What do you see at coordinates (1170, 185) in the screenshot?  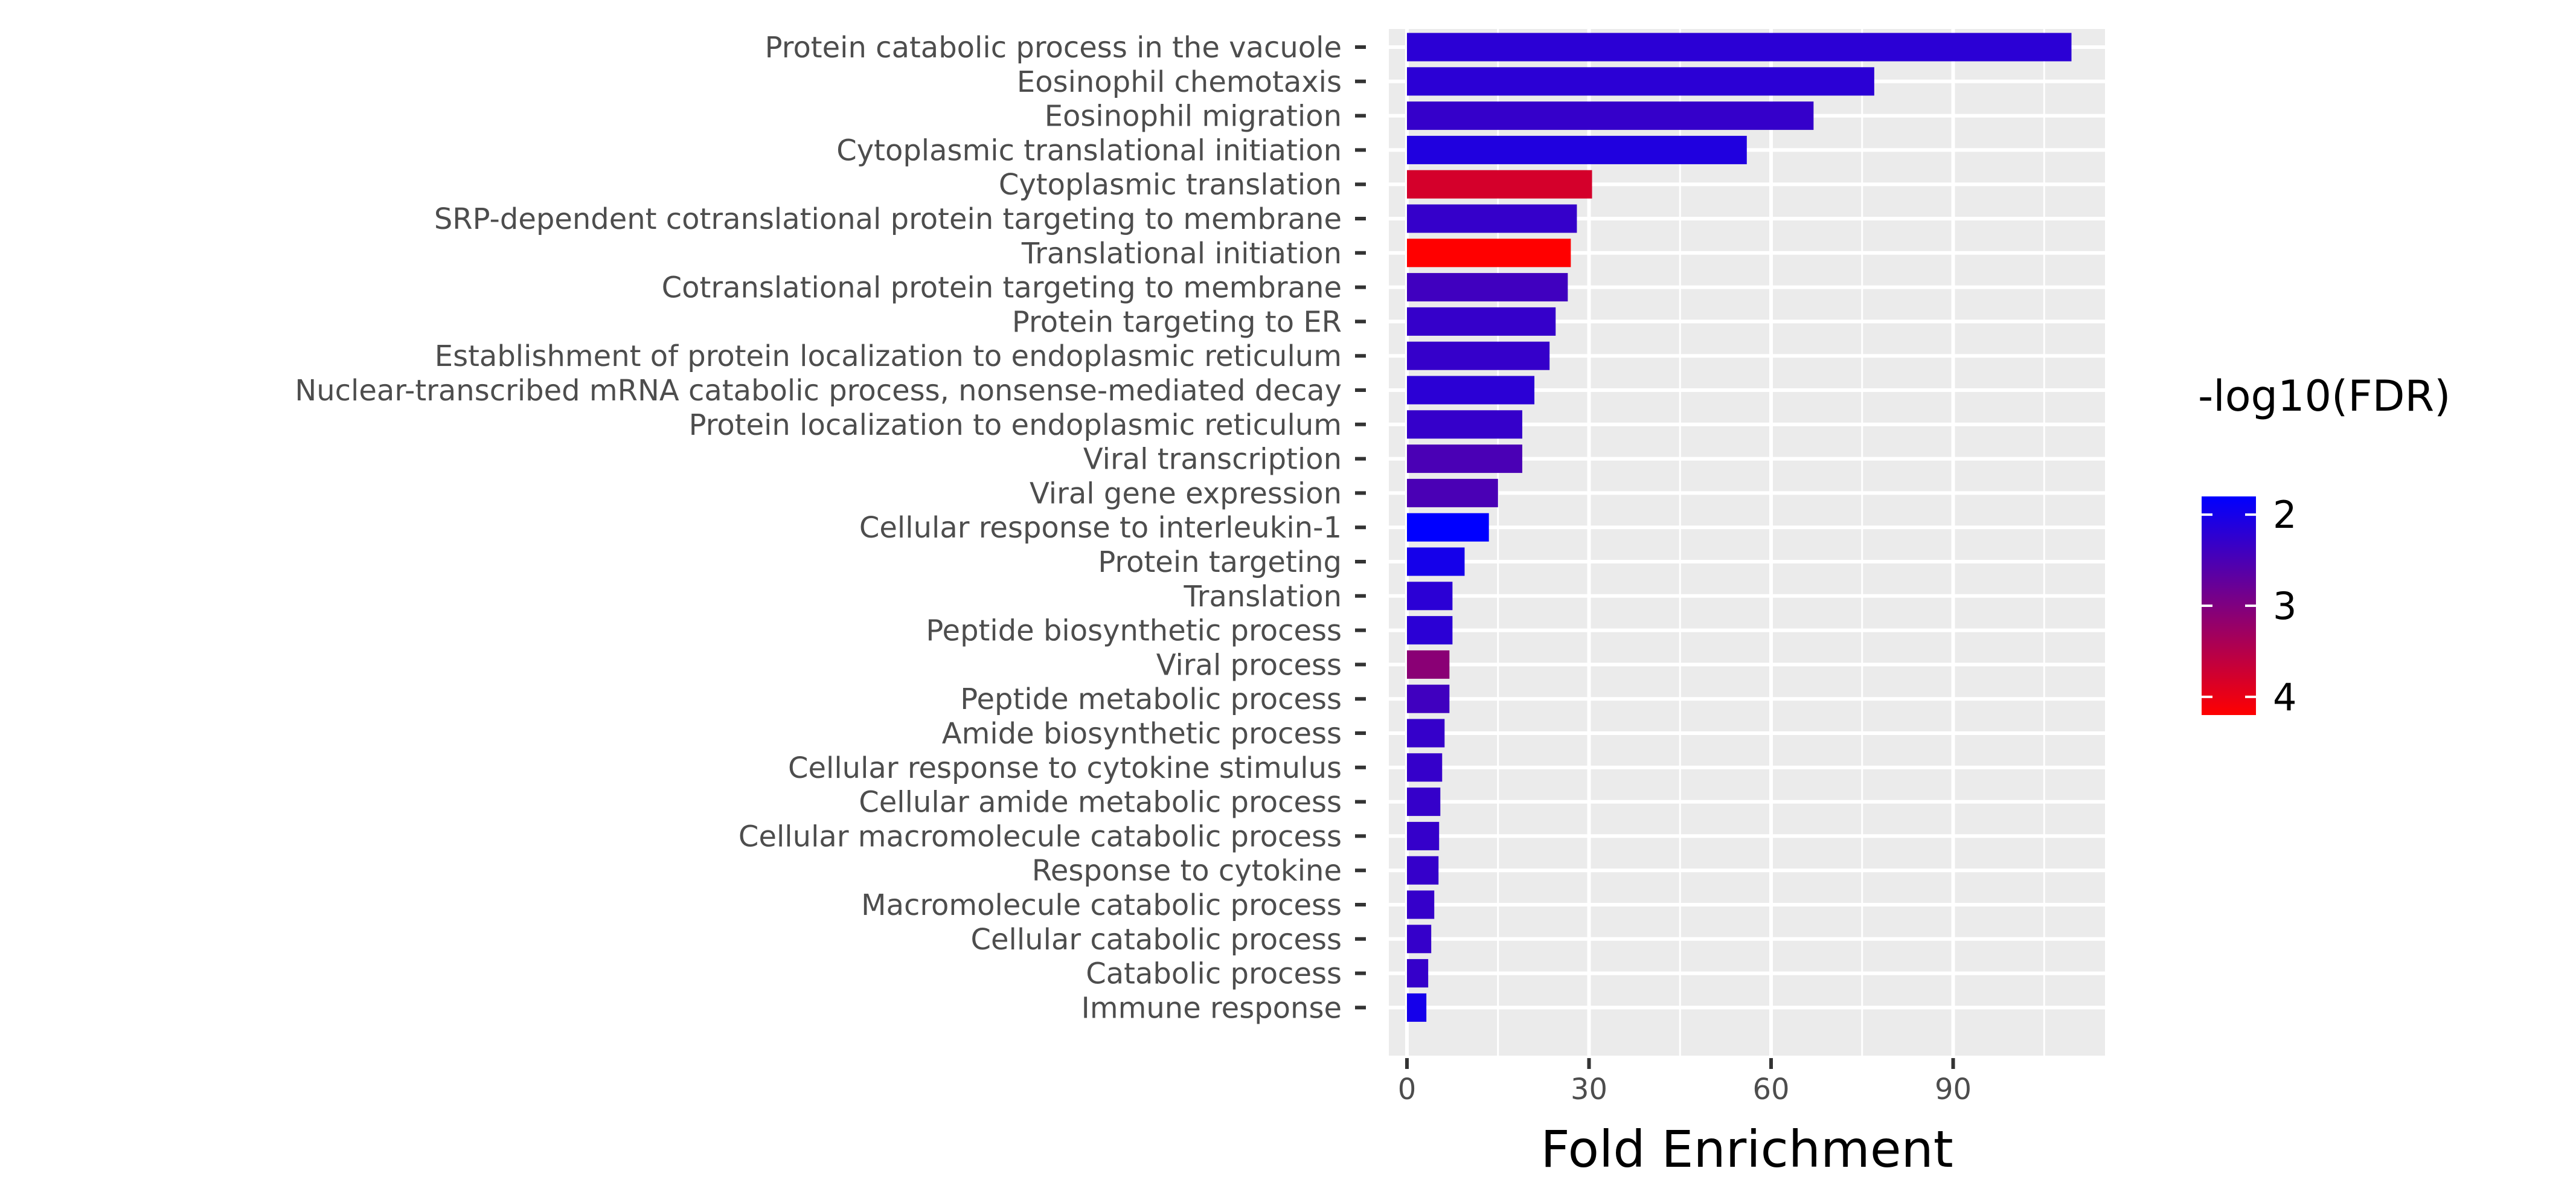 I see `category-label-4: Cytoplasmic translation` at bounding box center [1170, 185].